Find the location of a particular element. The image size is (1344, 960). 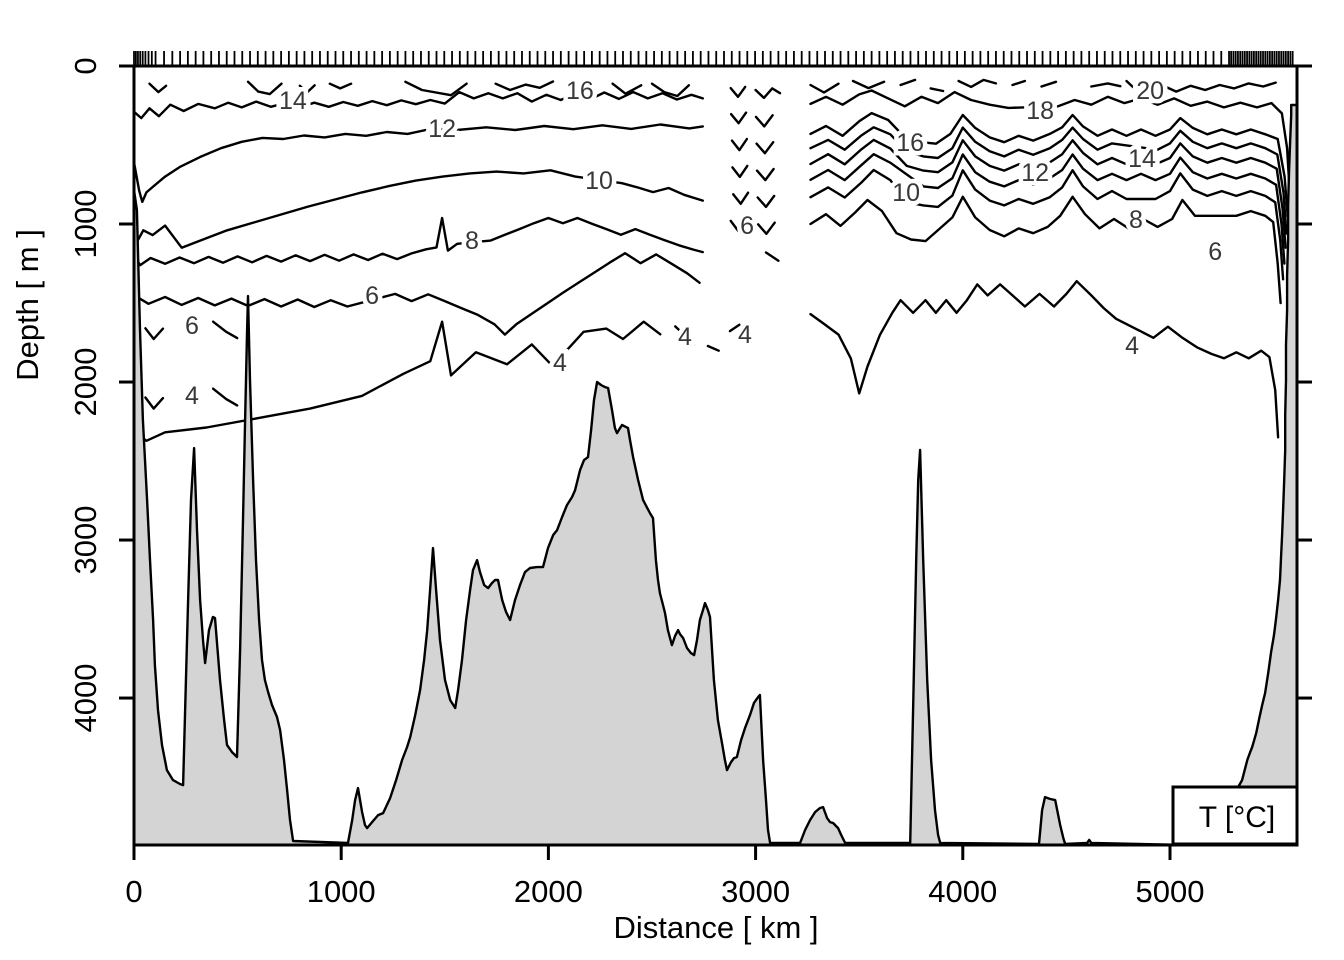

y-tick-label: 3000 is located at coordinates (85, 540).